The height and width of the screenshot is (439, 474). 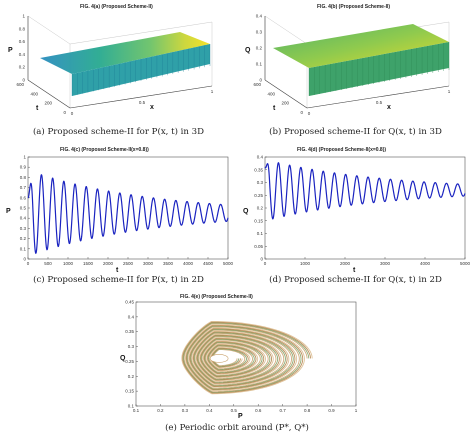 What do you see at coordinates (365, 191) in the screenshot?
I see `series-line` at bounding box center [365, 191].